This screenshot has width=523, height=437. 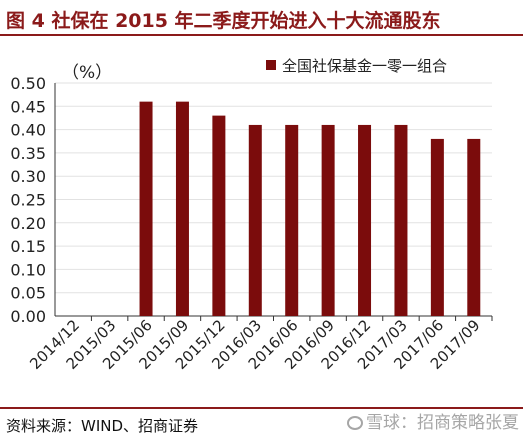 What do you see at coordinates (28, 246) in the screenshot?
I see `y-tick-label: 0.15` at bounding box center [28, 246].